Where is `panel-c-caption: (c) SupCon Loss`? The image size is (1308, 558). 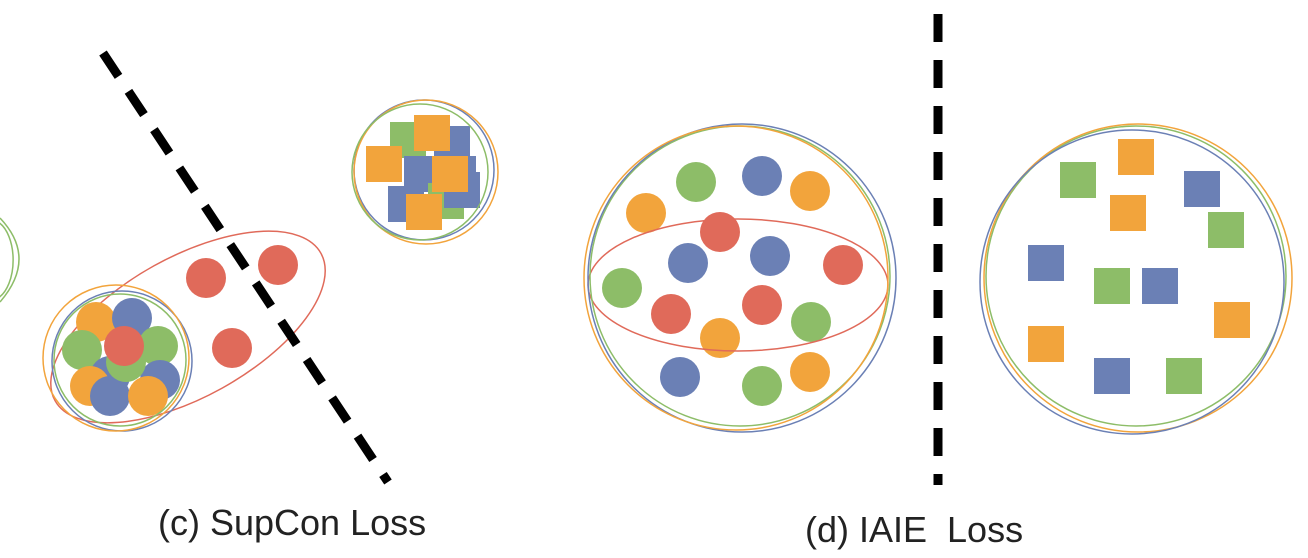 panel-c-caption: (c) SupCon Loss is located at coordinates (292, 522).